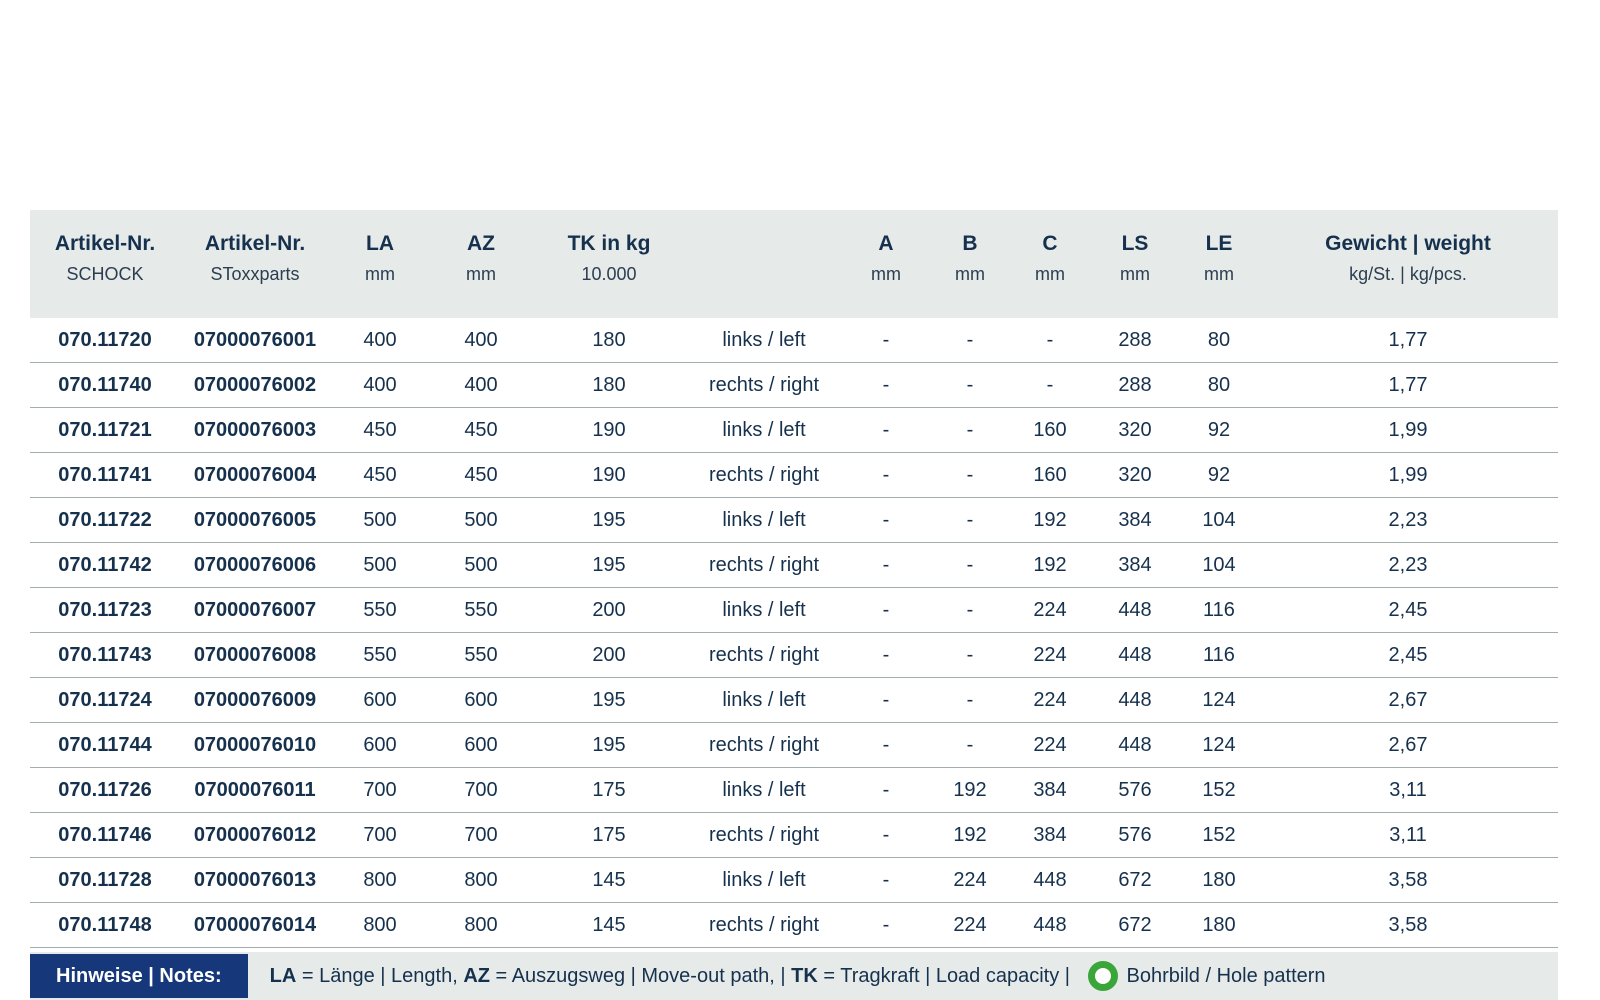  I want to click on cell-gewicht: 1,99, so click(1408, 475).